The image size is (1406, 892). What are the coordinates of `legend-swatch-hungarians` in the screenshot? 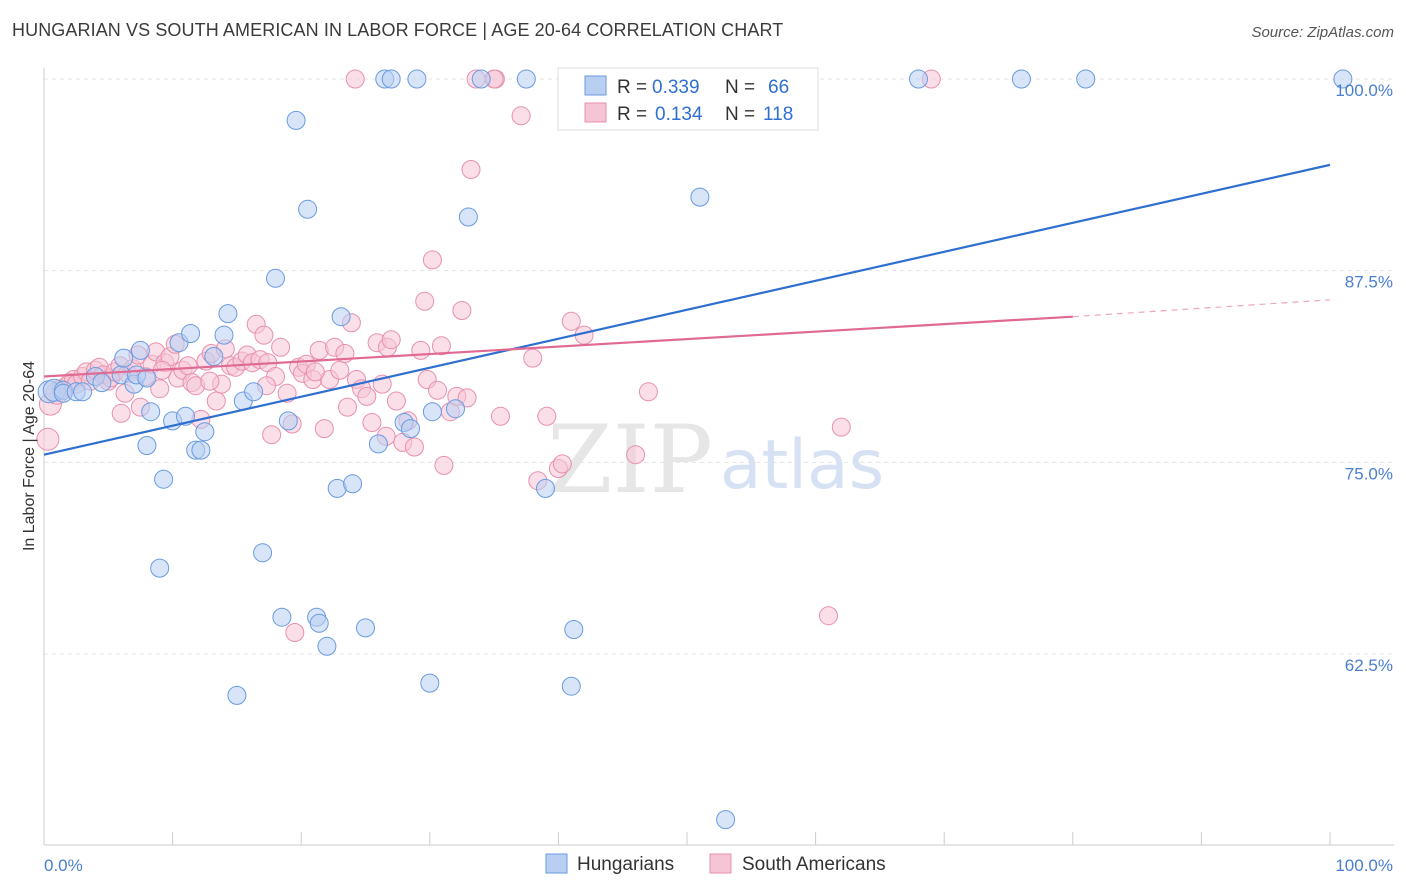 It's located at (595, 85).